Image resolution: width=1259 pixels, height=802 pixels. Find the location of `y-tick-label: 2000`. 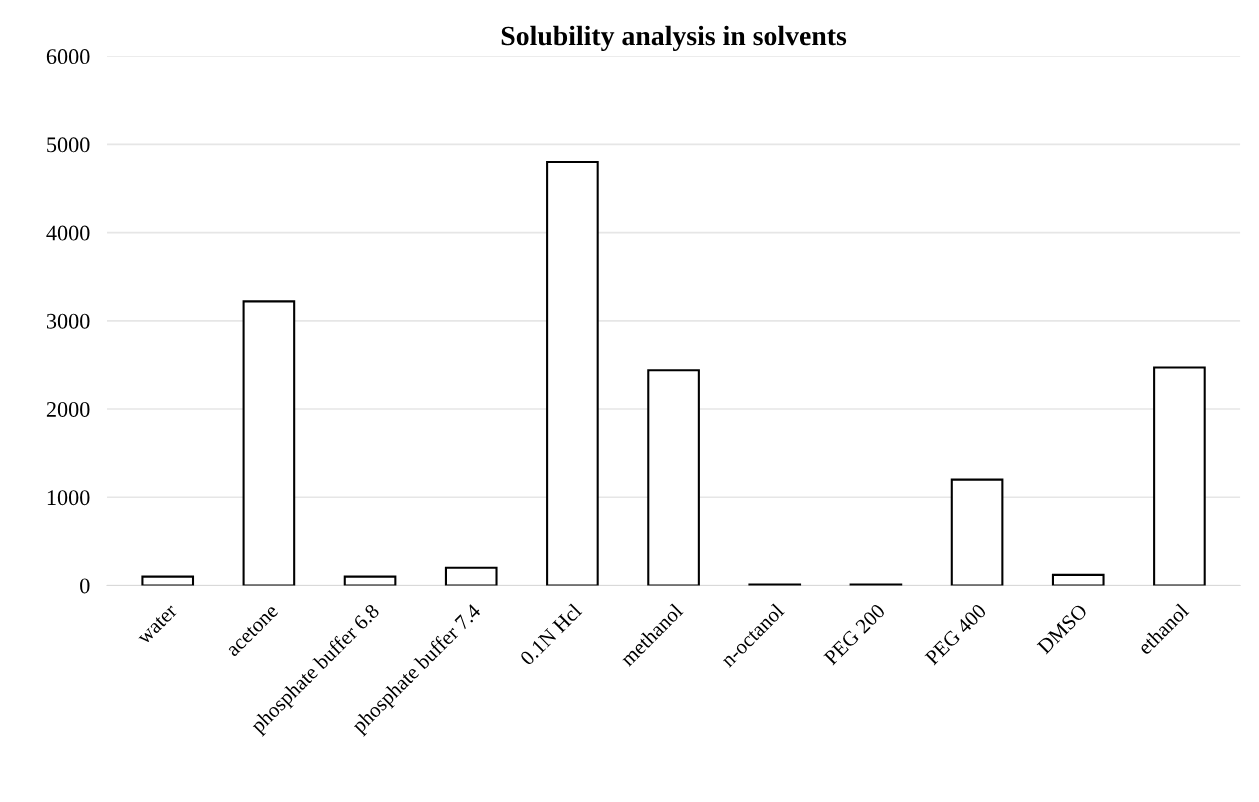

y-tick-label: 2000 is located at coordinates (68, 409).